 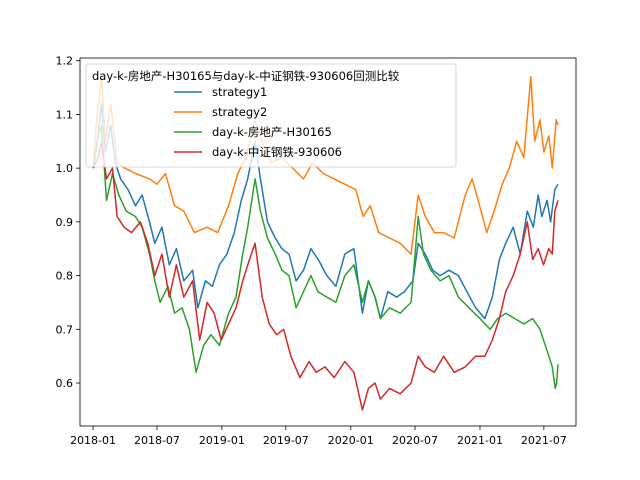 I want to click on y-tick-label: 0.6, so click(x=65, y=383).